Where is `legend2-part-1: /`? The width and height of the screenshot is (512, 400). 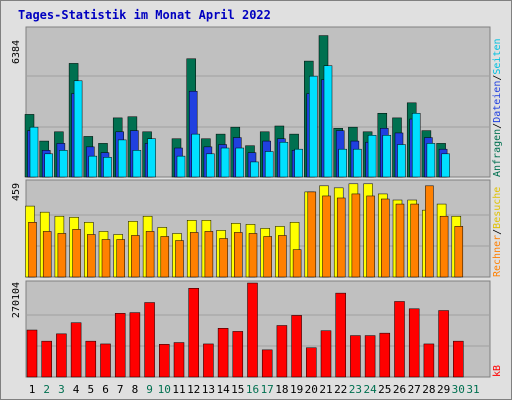
legend2-part-1: / is located at coordinates (497, 232).